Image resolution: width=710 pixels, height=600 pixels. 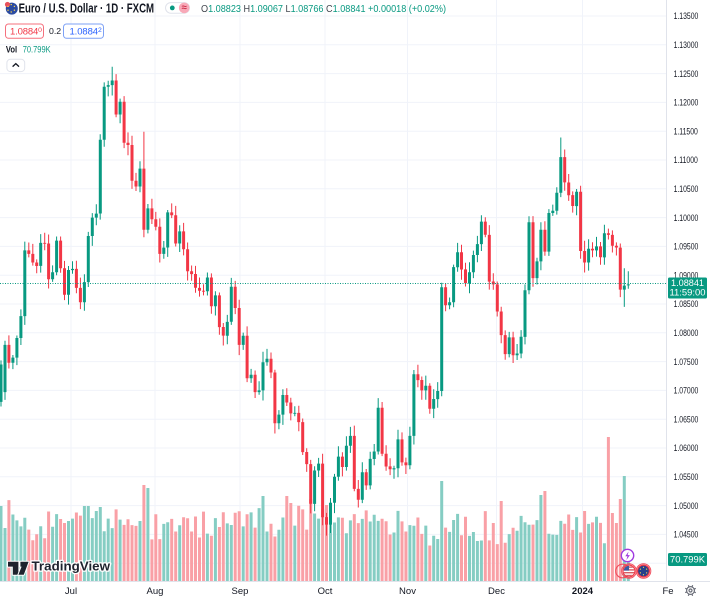 I want to click on svg-text: 1.08500, so click(x=686, y=304).